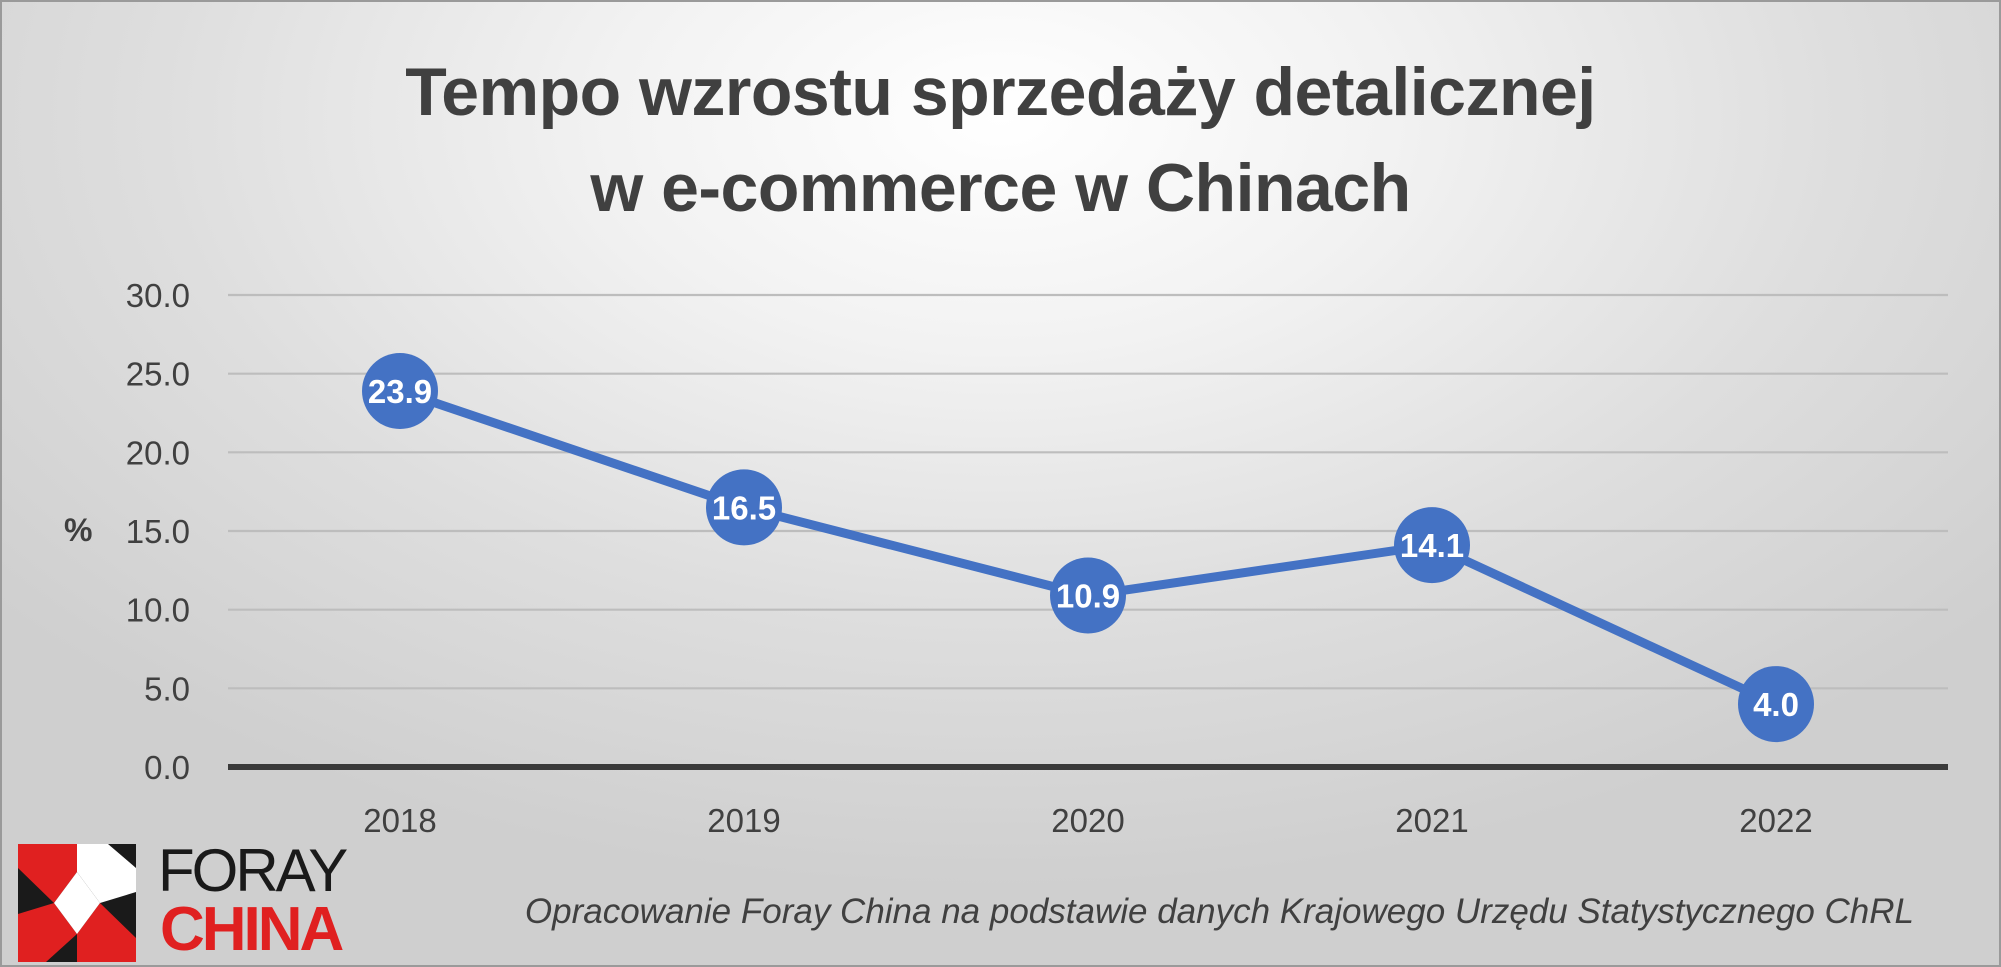 The image size is (2001, 967). I want to click on foray-china-logo-mark-icon, so click(77, 903).